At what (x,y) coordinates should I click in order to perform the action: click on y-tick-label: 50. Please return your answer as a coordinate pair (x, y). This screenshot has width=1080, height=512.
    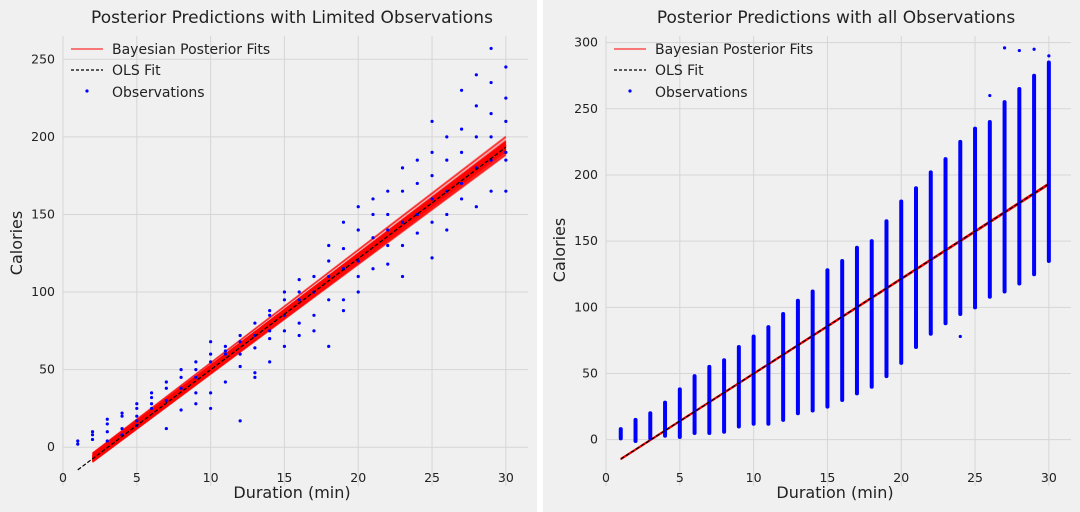
    Looking at the image, I should click on (47, 369).